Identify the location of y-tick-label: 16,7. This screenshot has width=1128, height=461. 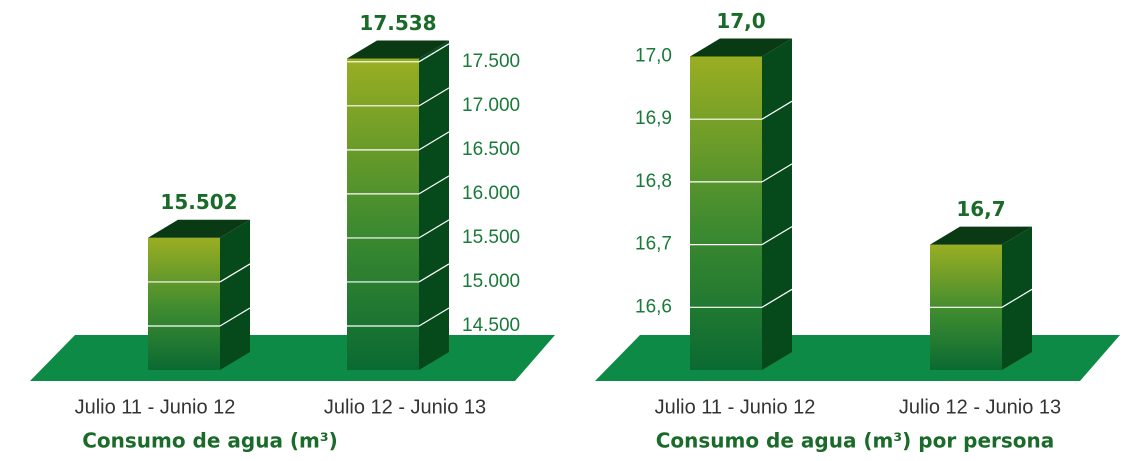
(653, 244).